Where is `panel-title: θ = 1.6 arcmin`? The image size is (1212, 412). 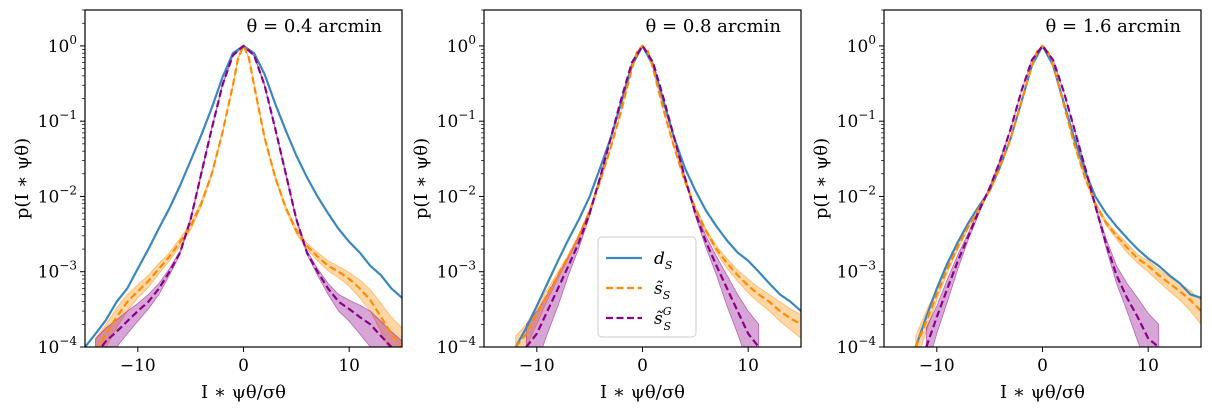
panel-title: θ = 1.6 arcmin is located at coordinates (1113, 26).